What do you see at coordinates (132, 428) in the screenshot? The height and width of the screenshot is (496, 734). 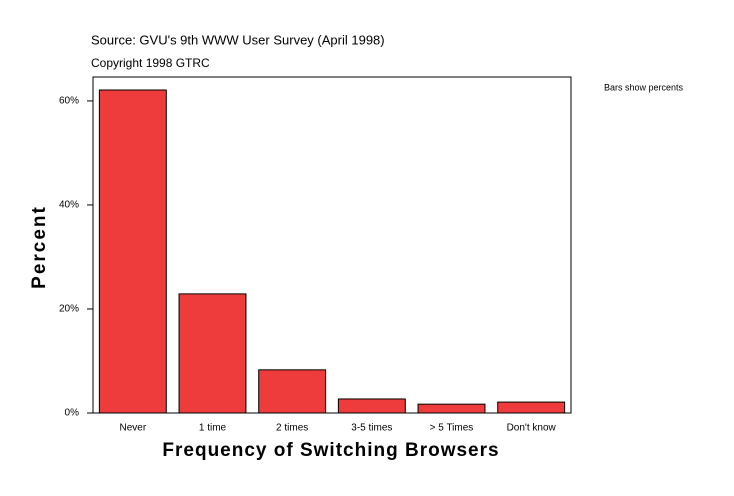 I see `x-tick-label: Never` at bounding box center [132, 428].